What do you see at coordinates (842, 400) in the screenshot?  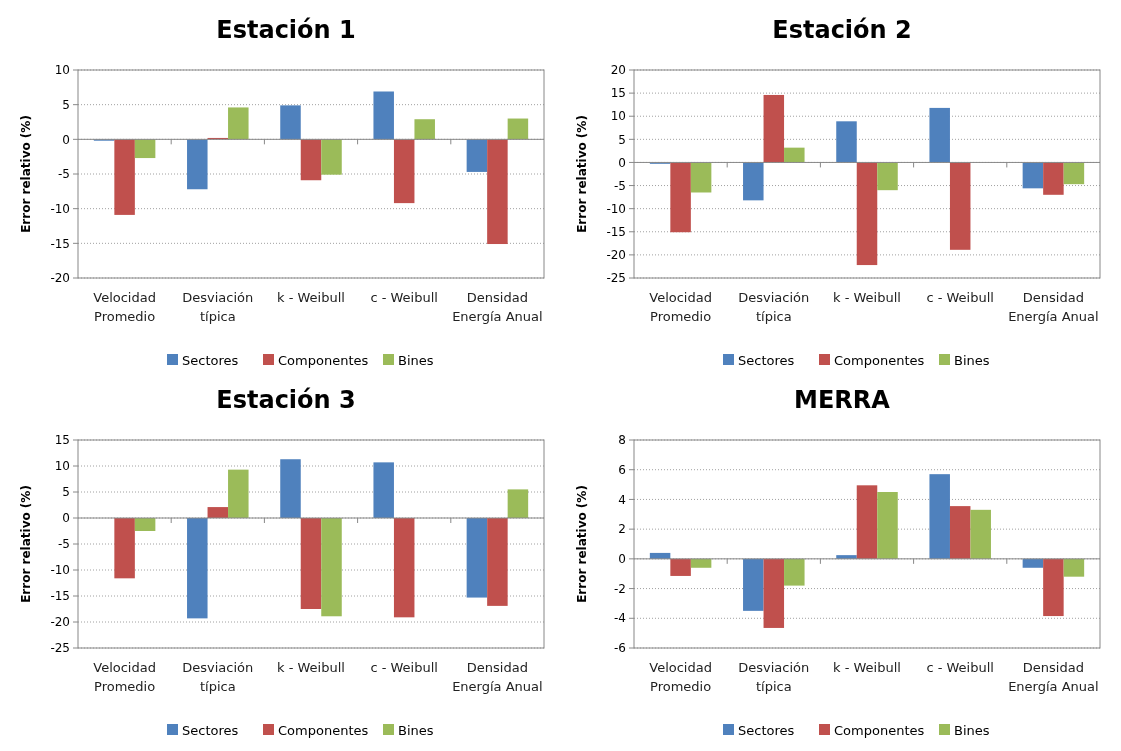 I see `chart-title: MERRA` at bounding box center [842, 400].